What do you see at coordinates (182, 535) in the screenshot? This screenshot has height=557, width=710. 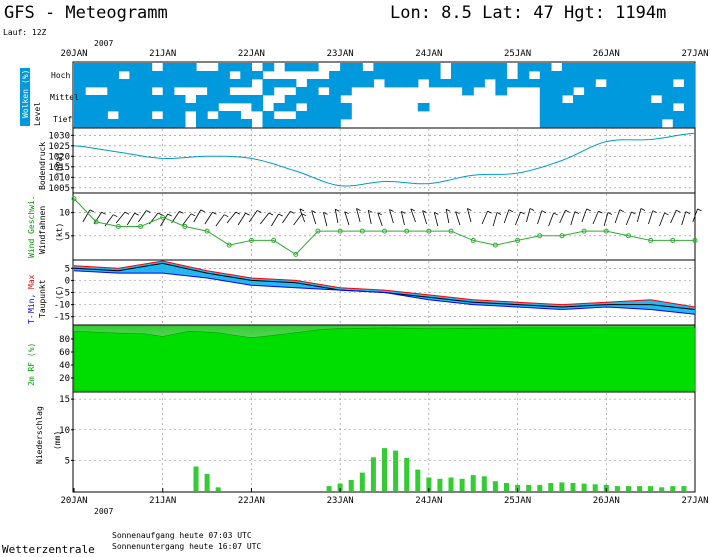 I see `sunrise-text: Sonnenaufgang heute 07:03 UTC` at bounding box center [182, 535].